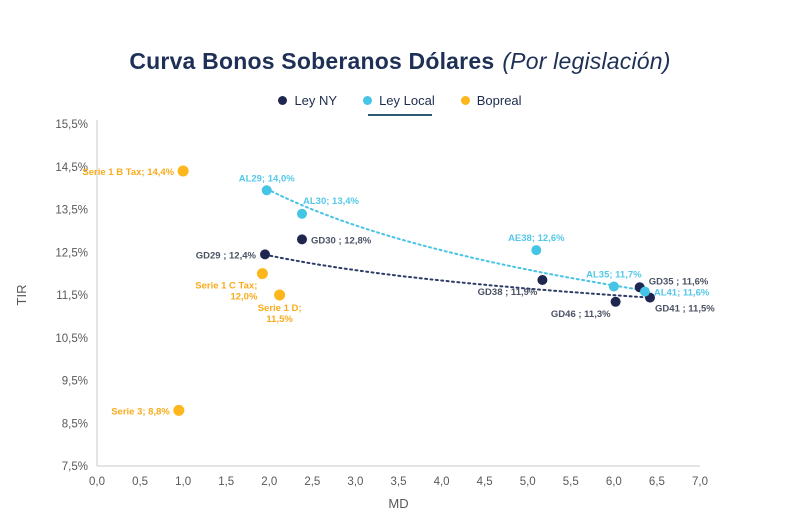  I want to click on x-tick-label: 3,5, so click(399, 482).